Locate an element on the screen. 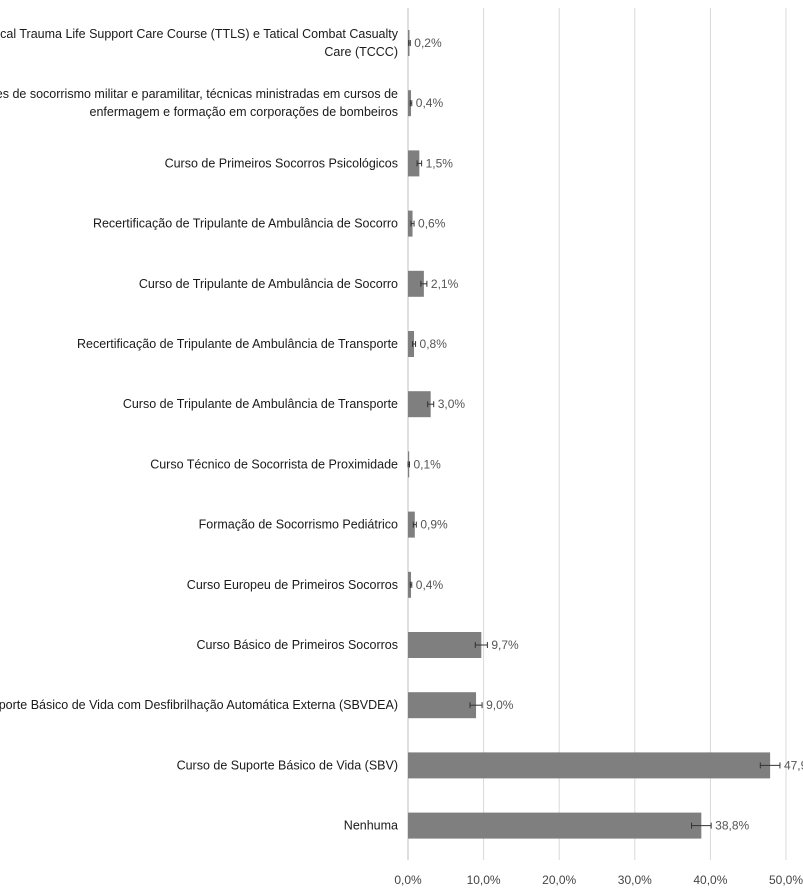 This screenshot has height=895, width=803. category-label-line: Curso de Suporte Básico de Vida (SBV) is located at coordinates (287, 765).